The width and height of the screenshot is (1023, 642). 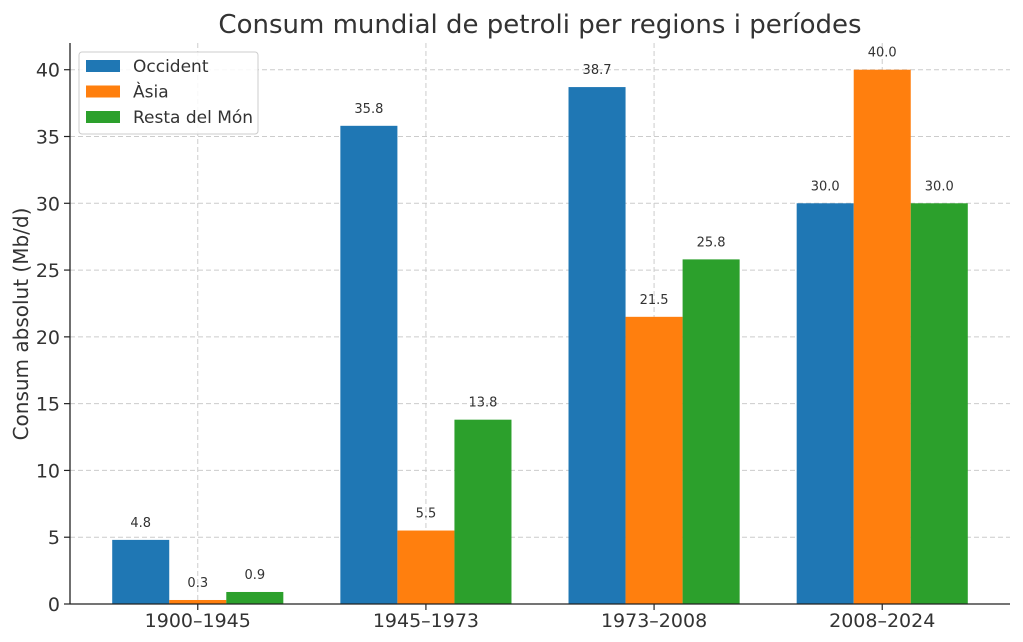 I want to click on data-label: 25.8, so click(x=711, y=242).